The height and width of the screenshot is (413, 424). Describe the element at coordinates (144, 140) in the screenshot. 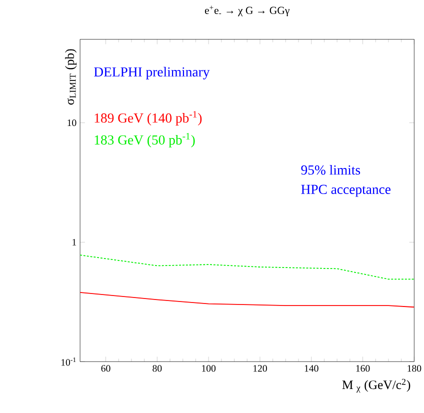

I see `text: 183 GeV (50 pb$^{-1}$)` at that location.